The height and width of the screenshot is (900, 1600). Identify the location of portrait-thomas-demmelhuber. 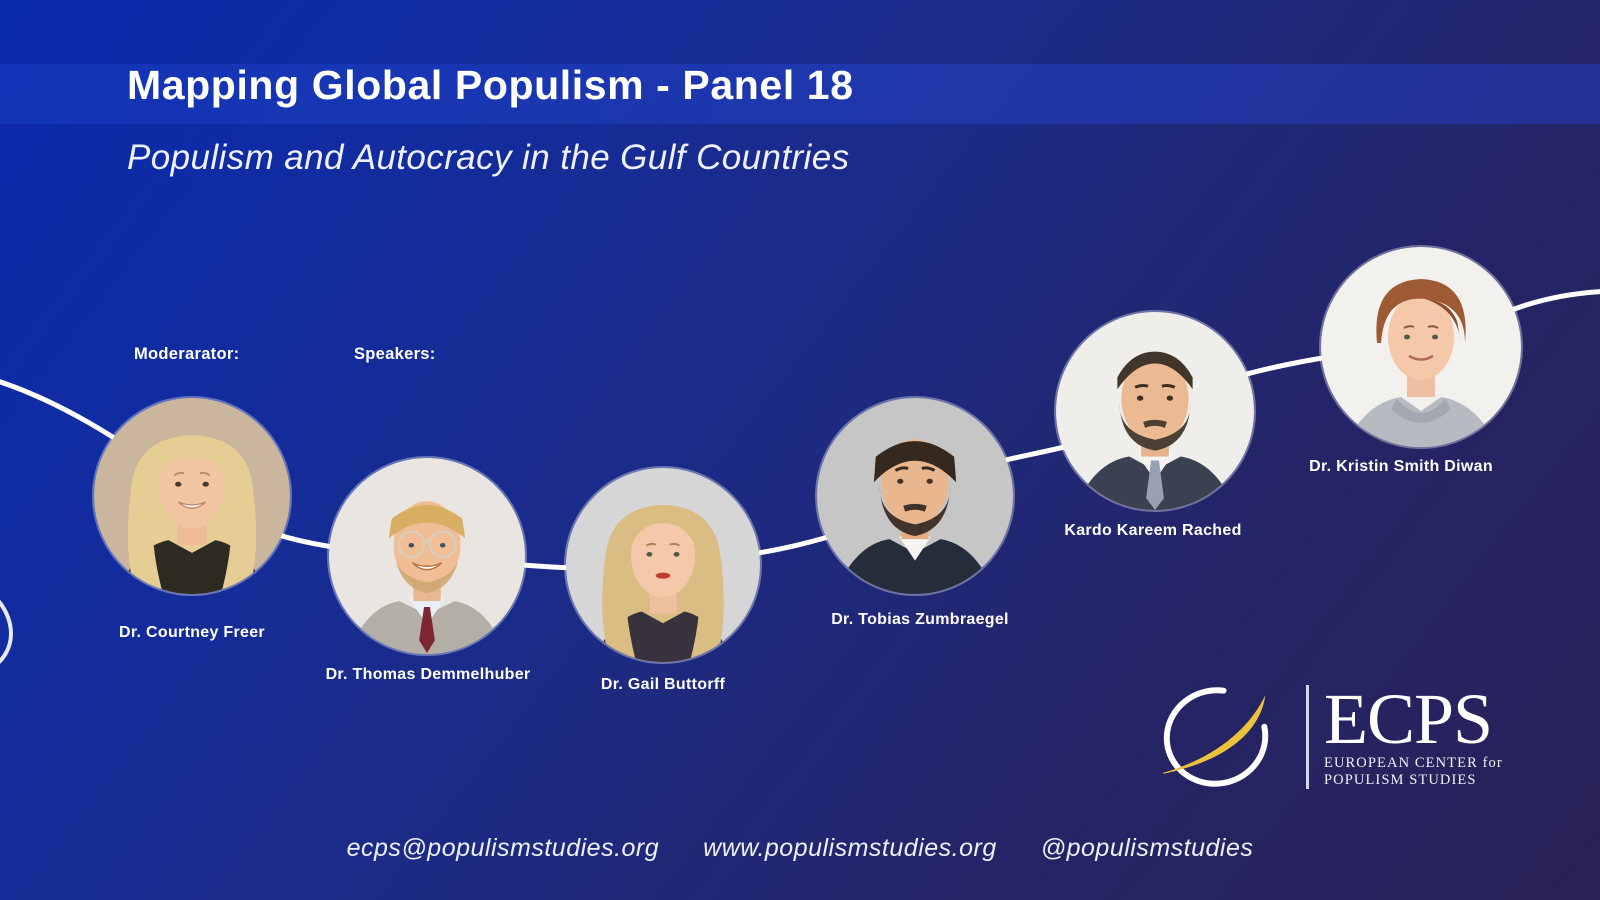
(427, 556).